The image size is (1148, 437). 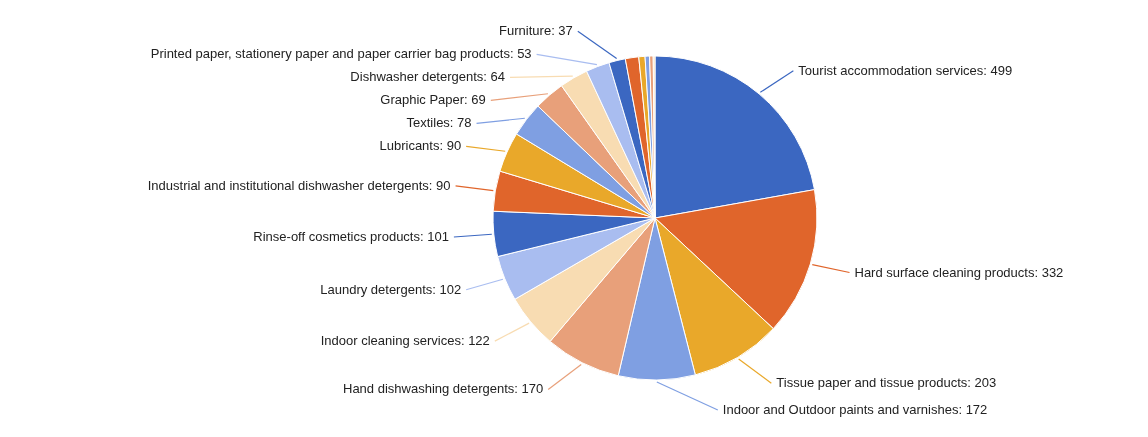 I want to click on slice-label: Laundry detergents: 102, so click(x=391, y=289).